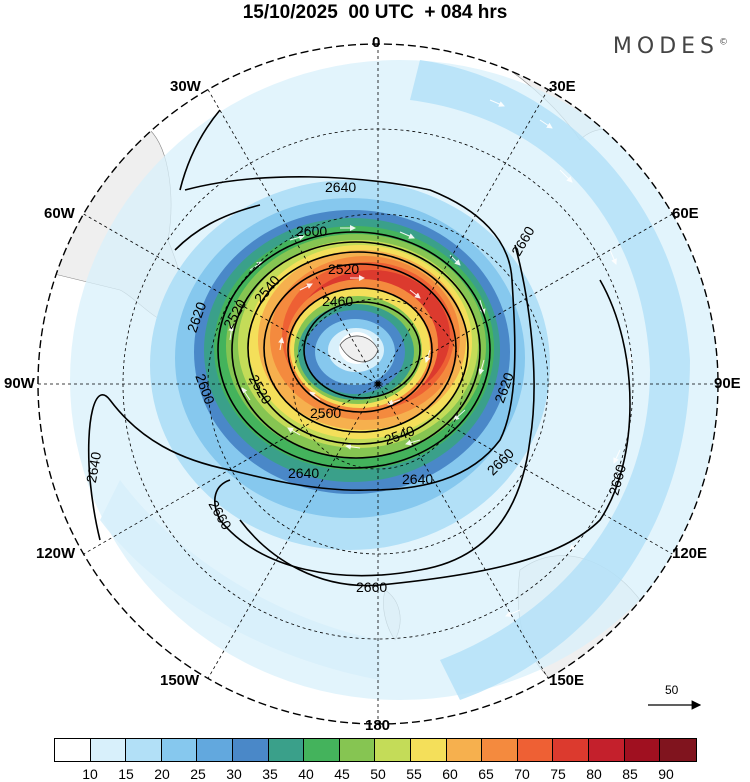 This screenshot has width=750, height=782. I want to click on lon-label-60e: 60E, so click(685, 213).